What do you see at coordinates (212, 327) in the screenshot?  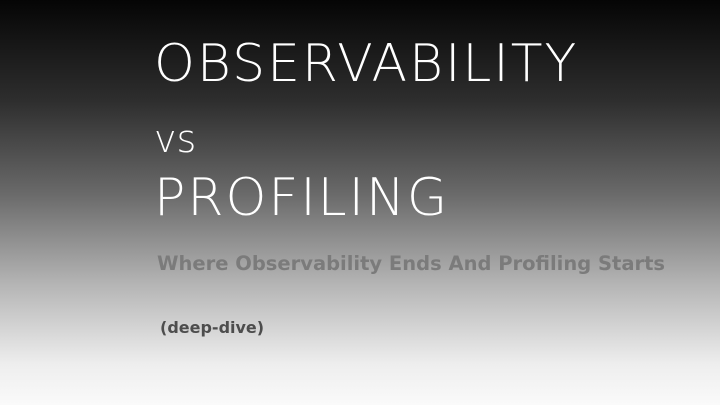 I see `deep-dive-tag: (deep-dive)` at bounding box center [212, 327].